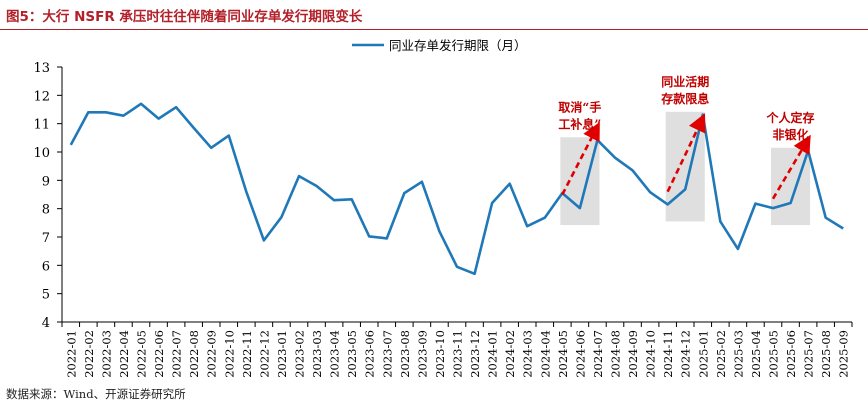  Describe the element at coordinates (809, 354) in the screenshot. I see `x-tick-label: 2025-07` at that location.